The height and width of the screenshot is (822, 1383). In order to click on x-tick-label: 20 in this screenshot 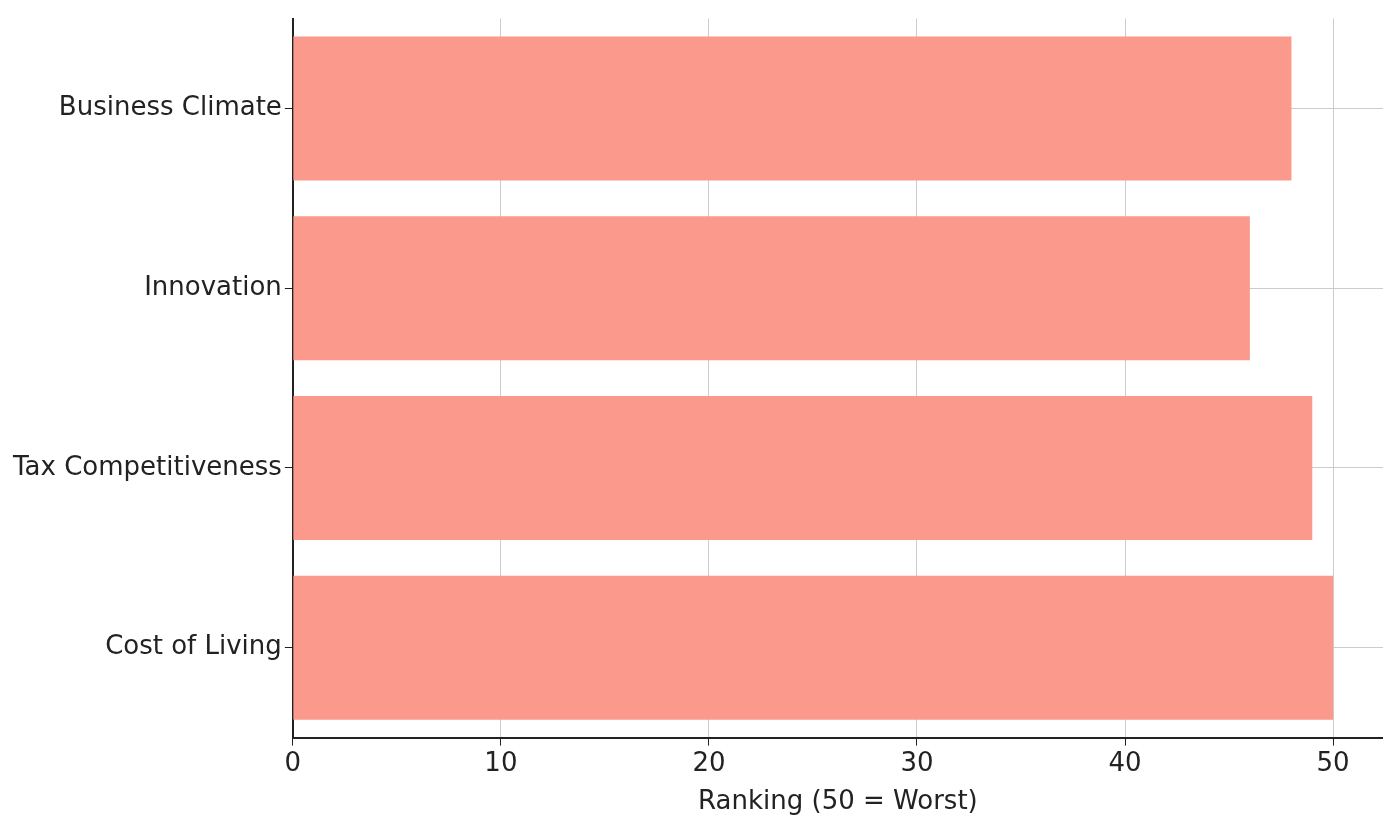, I will do `click(709, 761)`.